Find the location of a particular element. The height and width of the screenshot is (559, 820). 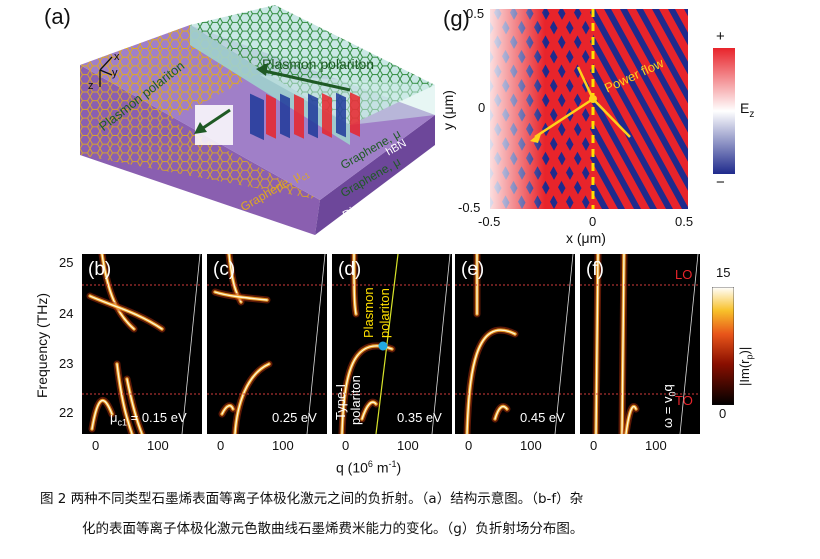

colorbar-min: 0 is located at coordinates (723, 413).